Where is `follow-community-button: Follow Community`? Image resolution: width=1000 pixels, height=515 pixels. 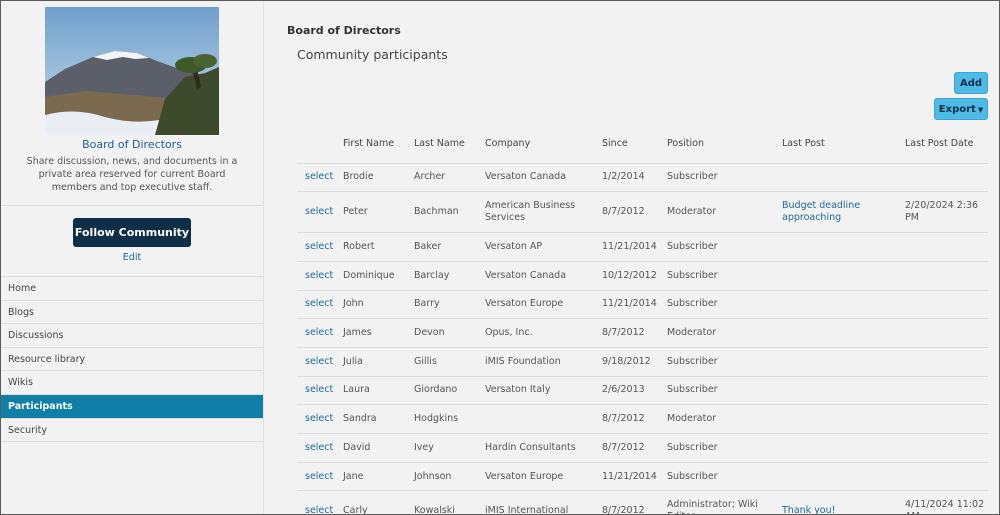 follow-community-button: Follow Community is located at coordinates (132, 232).